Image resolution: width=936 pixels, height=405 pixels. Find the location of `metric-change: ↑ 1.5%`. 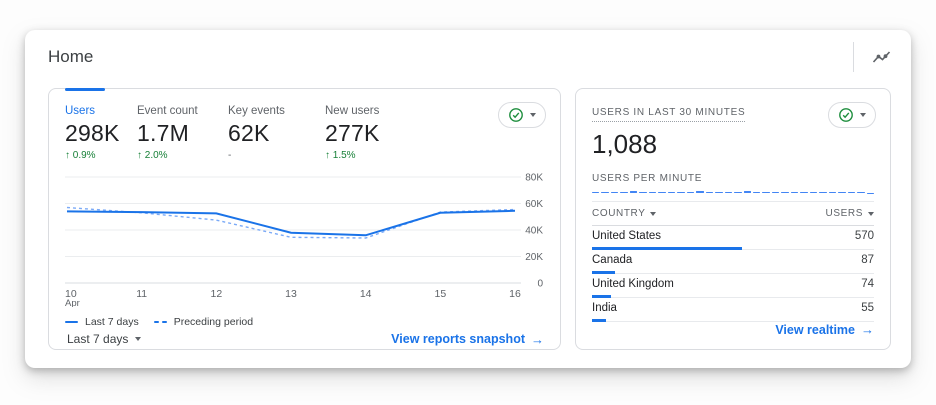

metric-change: ↑ 1.5% is located at coordinates (352, 155).